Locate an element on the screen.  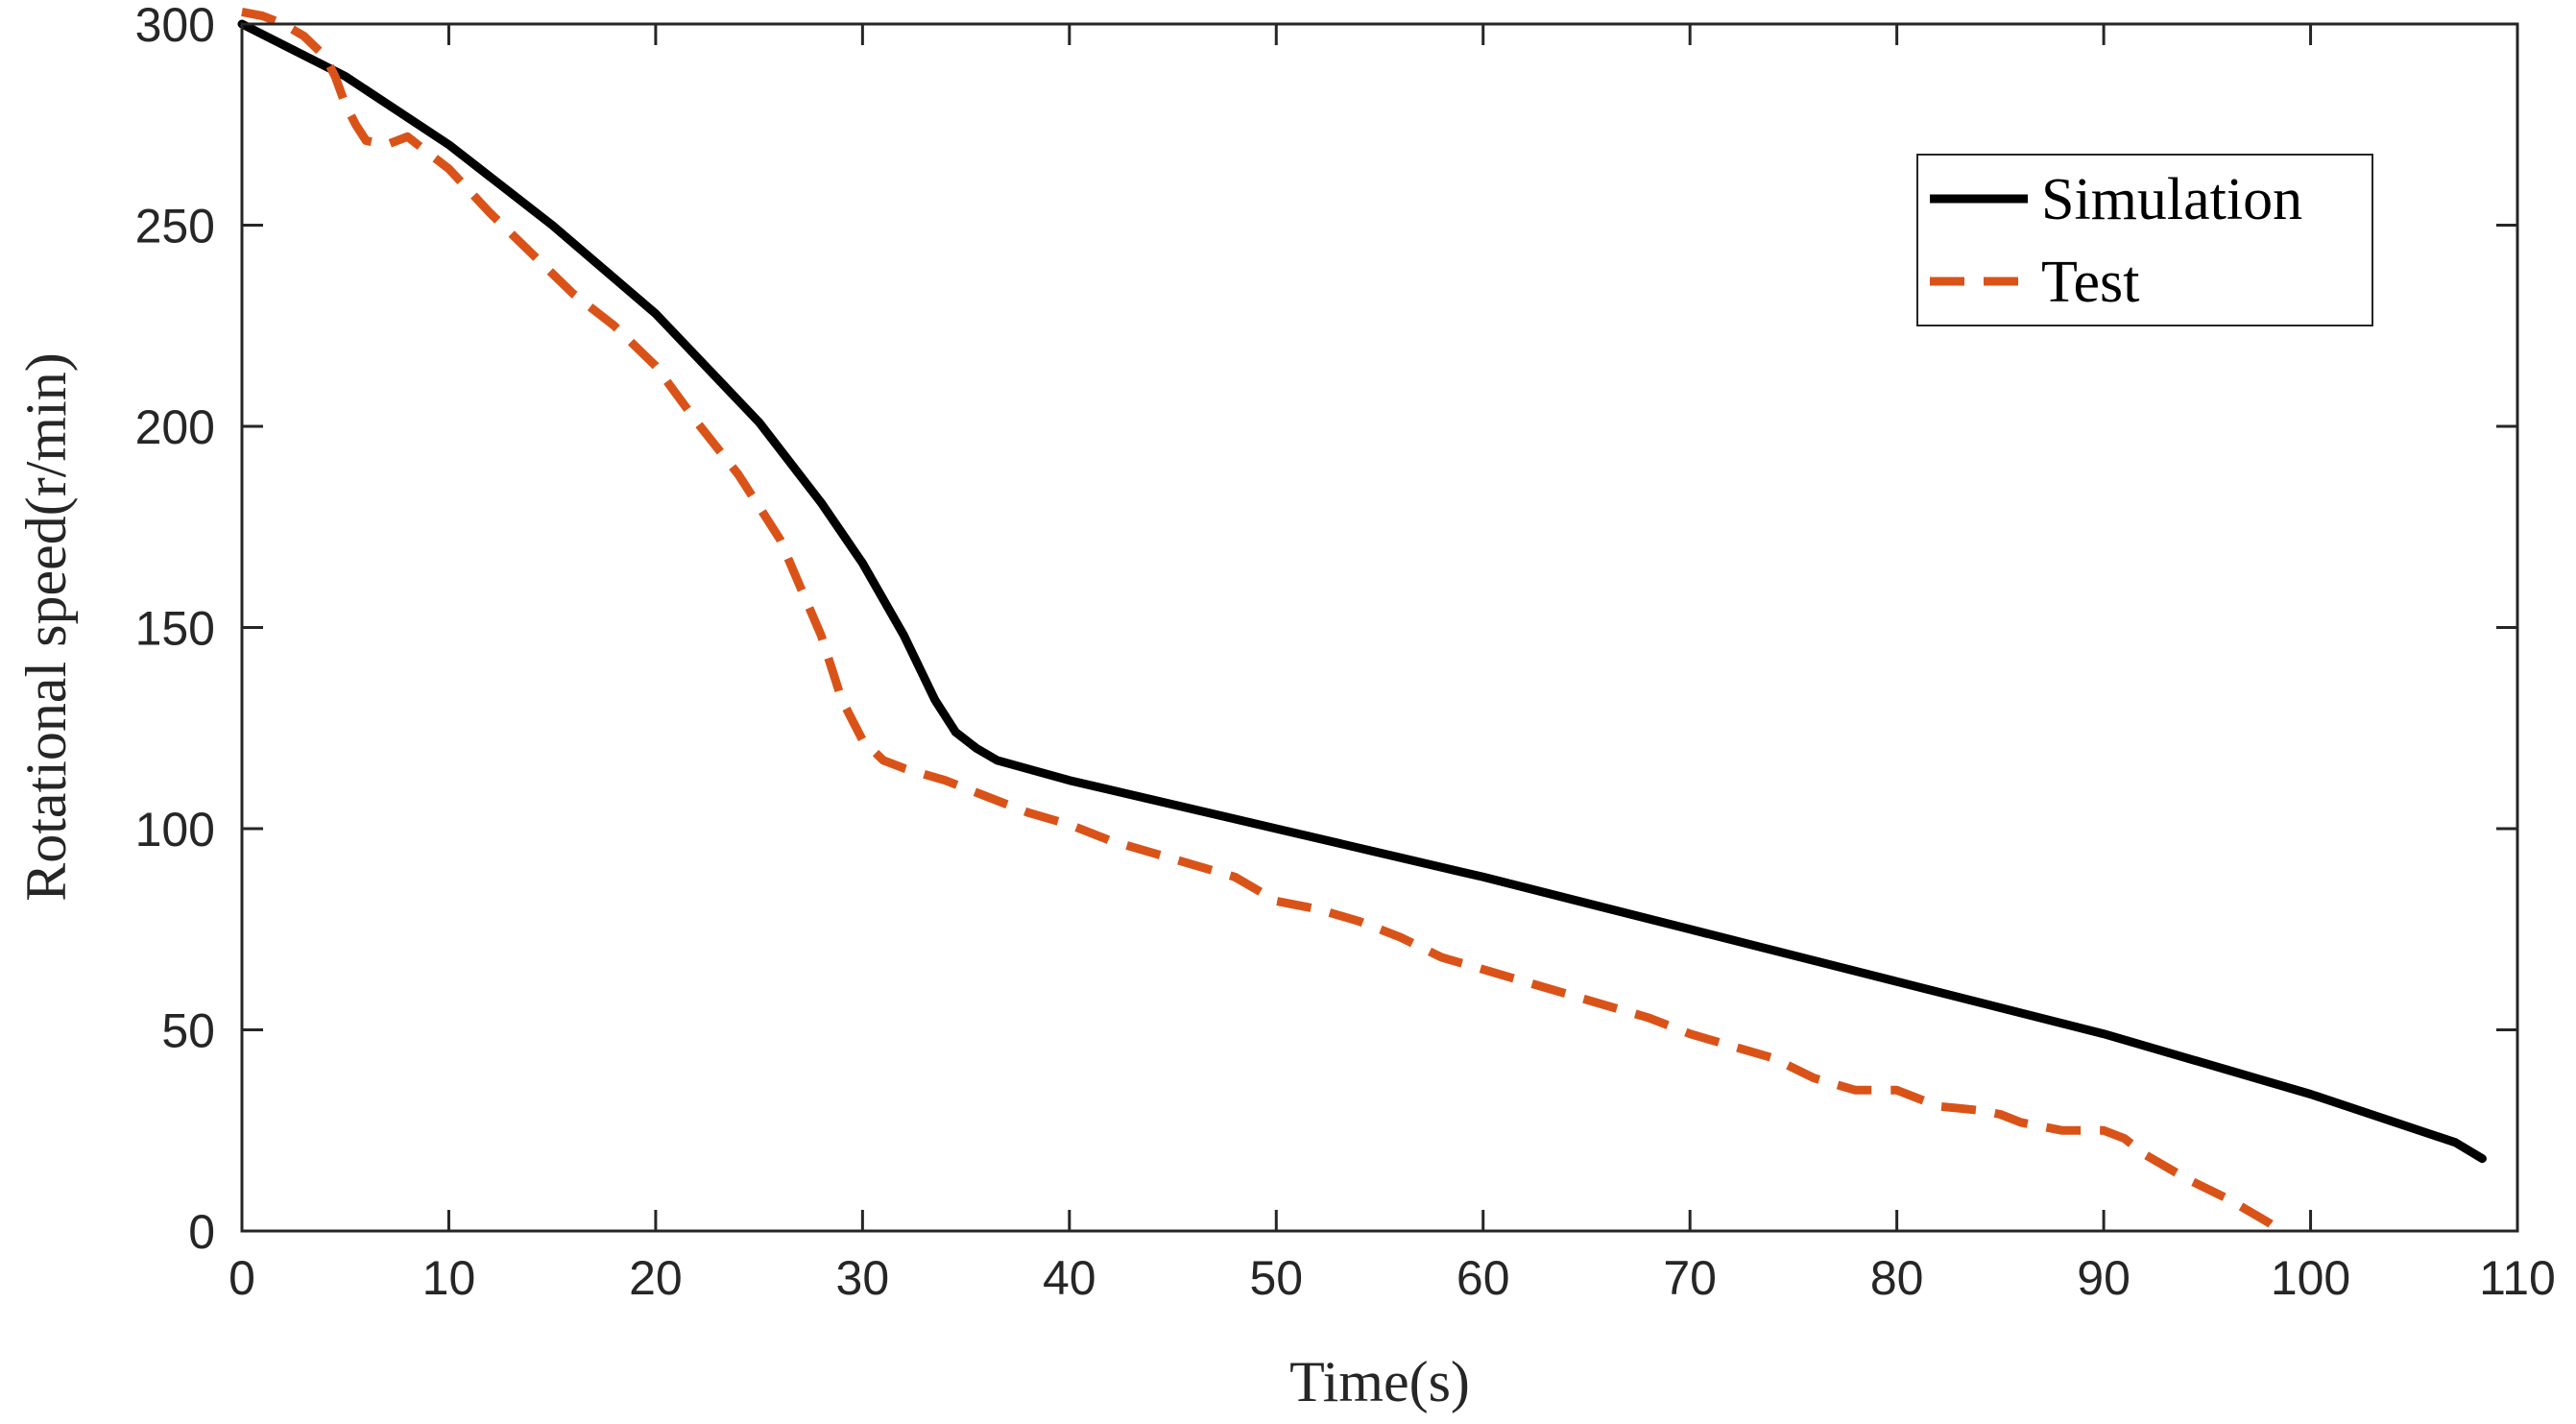
x-tick-label: 110 is located at coordinates (2517, 1278).